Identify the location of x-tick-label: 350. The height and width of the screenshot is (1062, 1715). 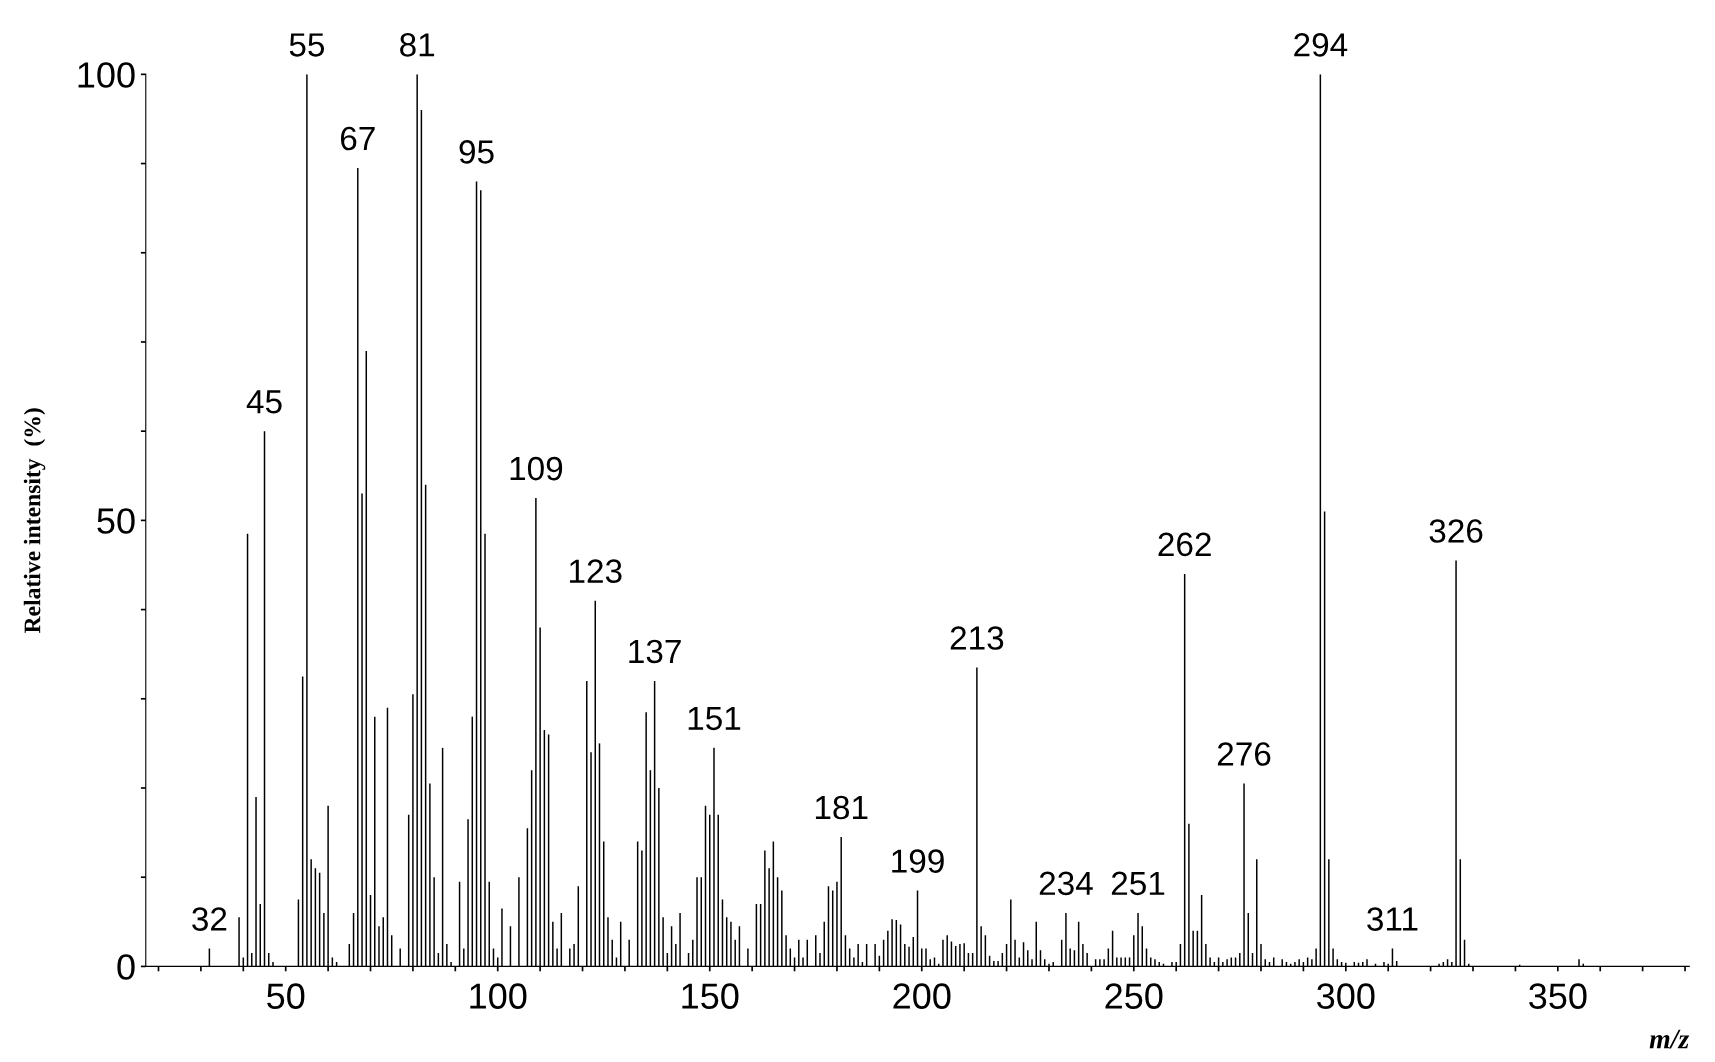
(1558, 996).